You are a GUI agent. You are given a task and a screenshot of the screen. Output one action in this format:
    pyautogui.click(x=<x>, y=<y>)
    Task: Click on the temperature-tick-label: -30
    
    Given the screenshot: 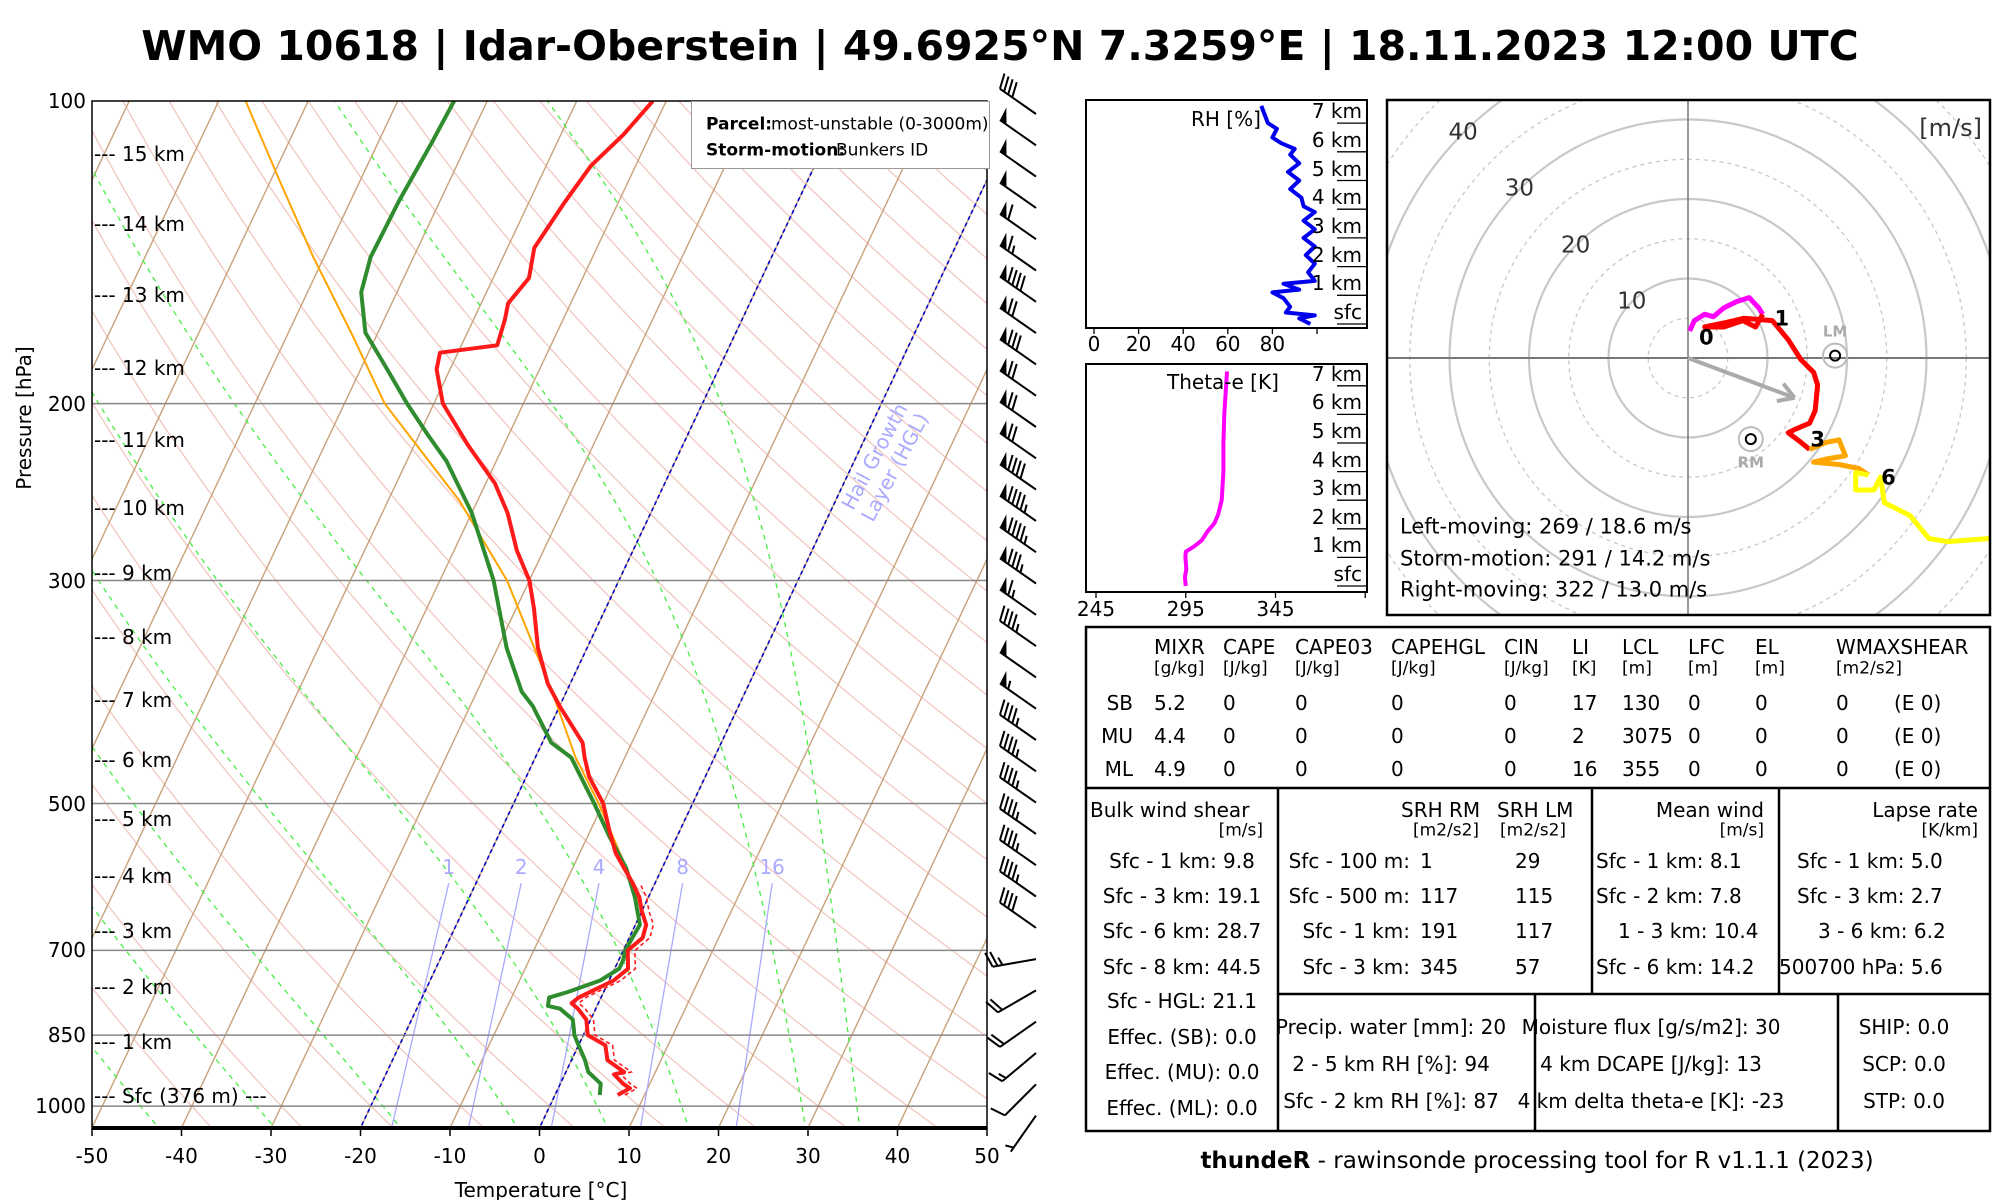 What is the action you would take?
    pyautogui.click(x=271, y=1156)
    